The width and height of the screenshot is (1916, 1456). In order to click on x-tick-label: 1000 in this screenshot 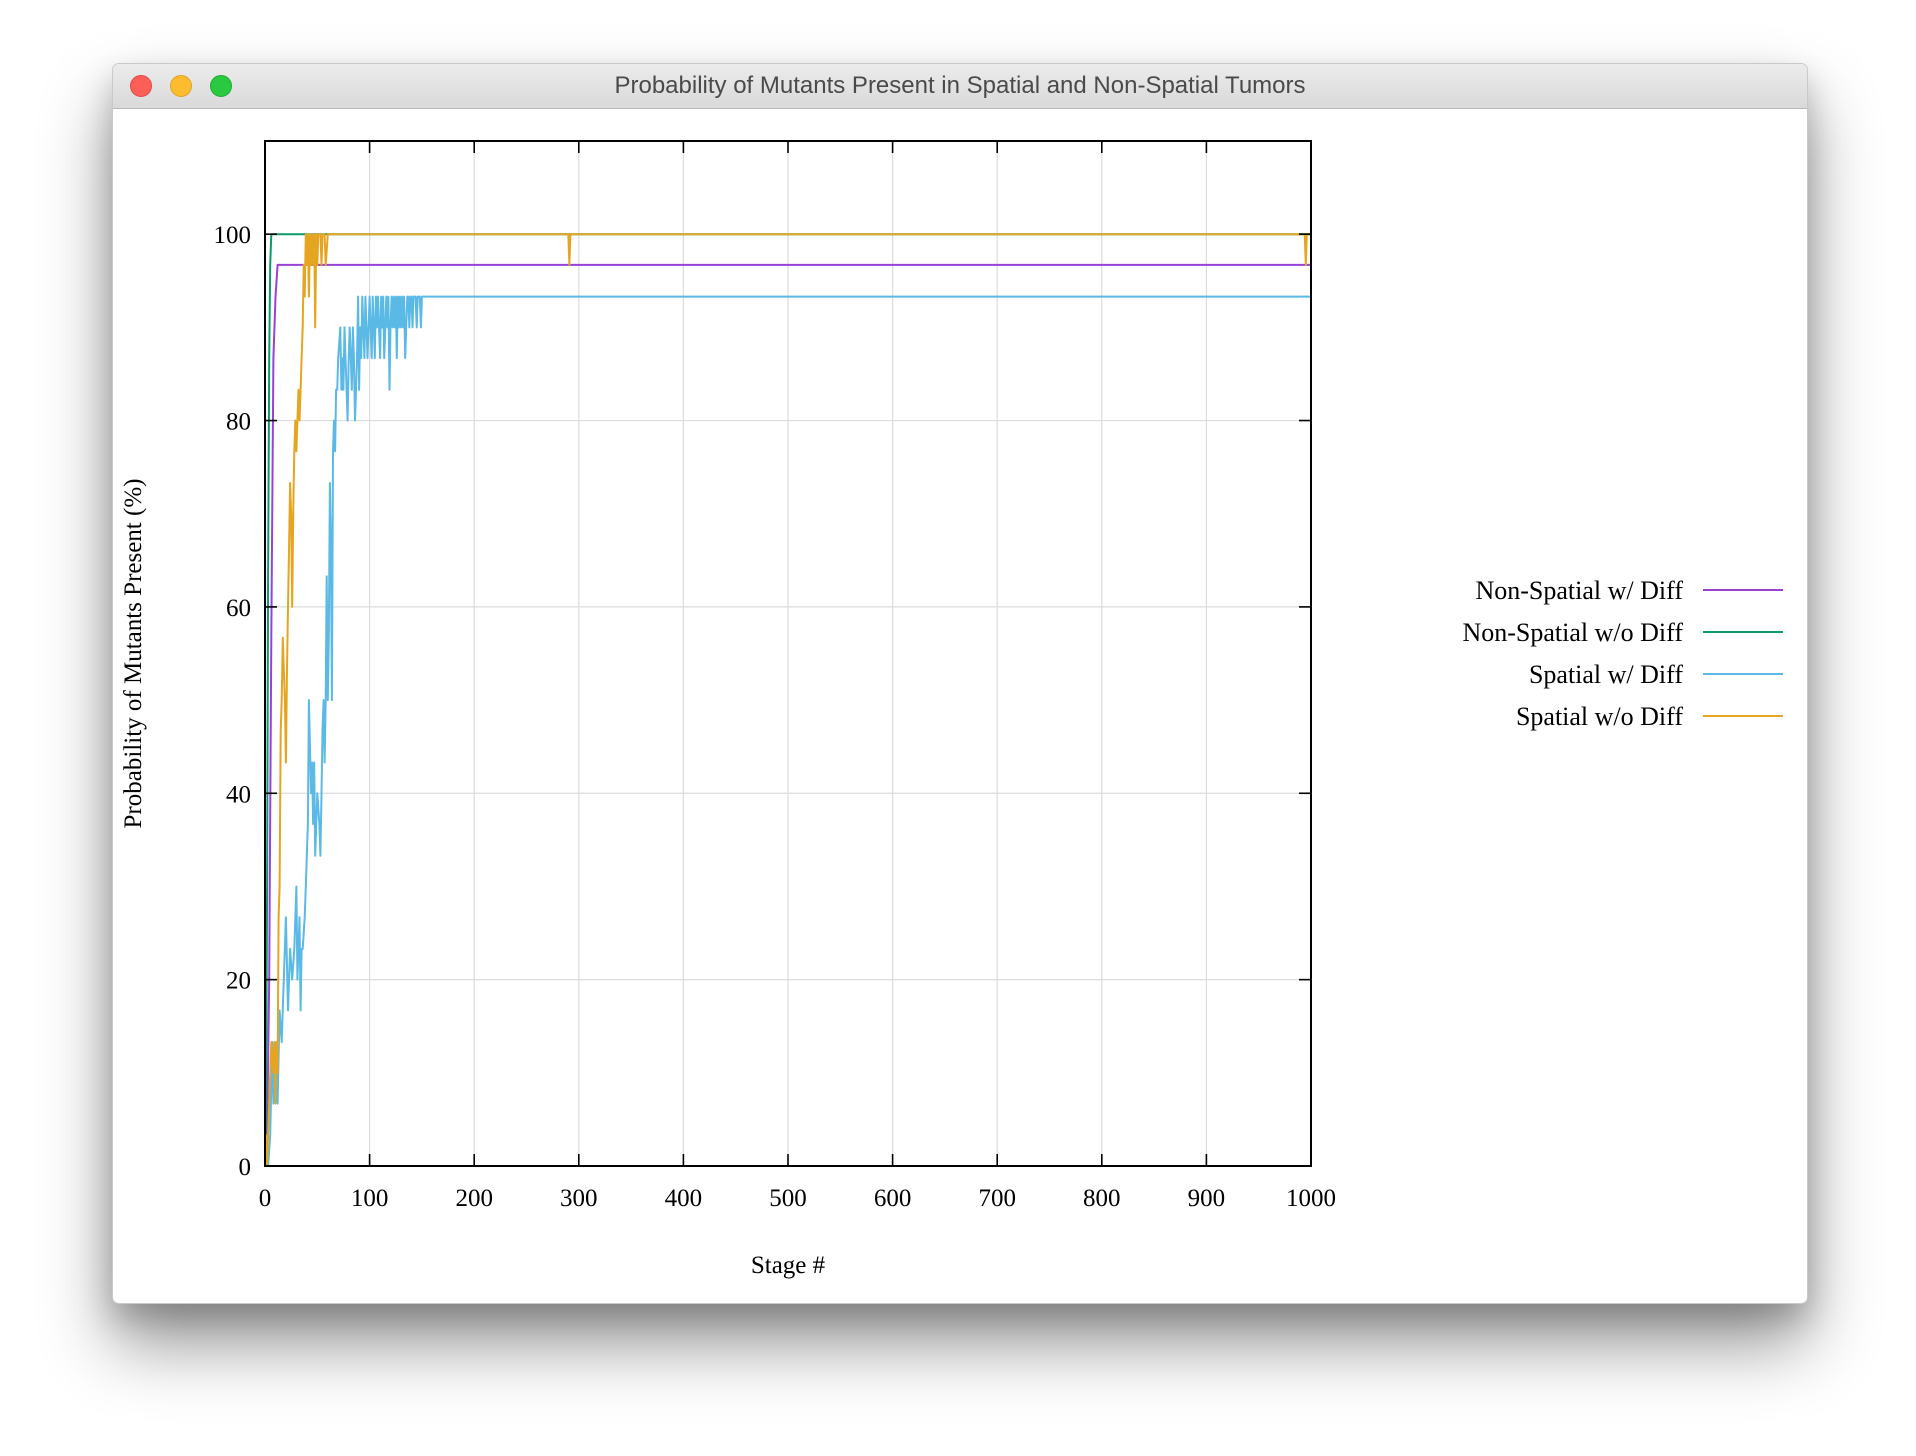, I will do `click(1311, 1198)`.